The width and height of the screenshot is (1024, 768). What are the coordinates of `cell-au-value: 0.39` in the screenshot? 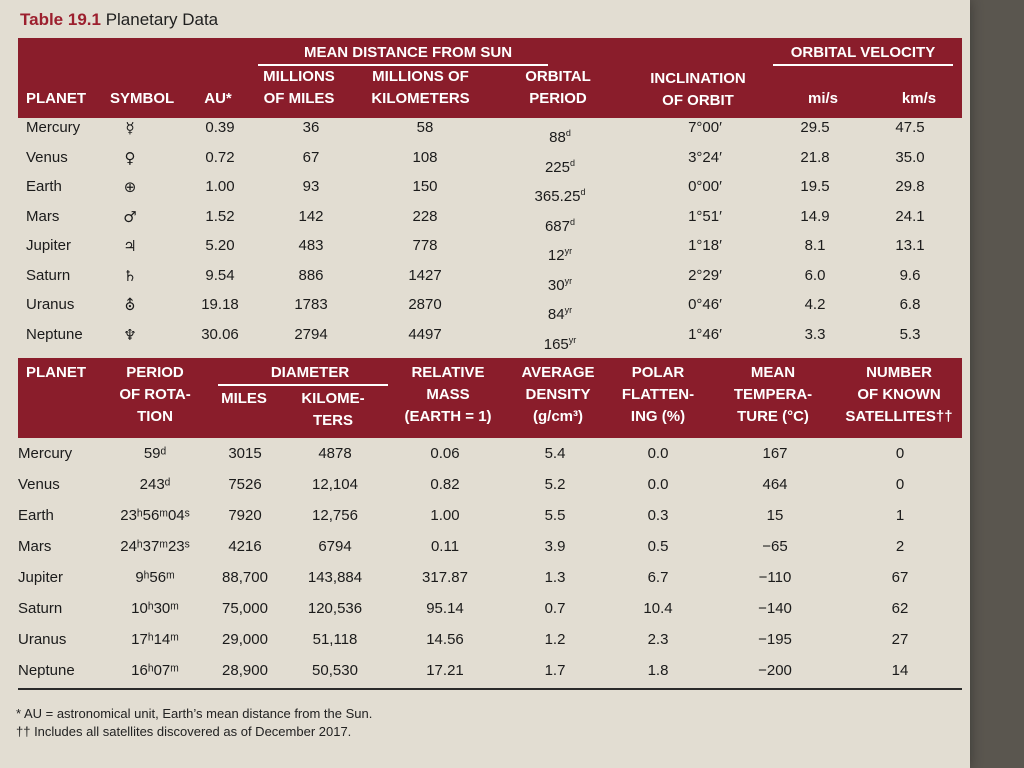 It's located at (220, 127).